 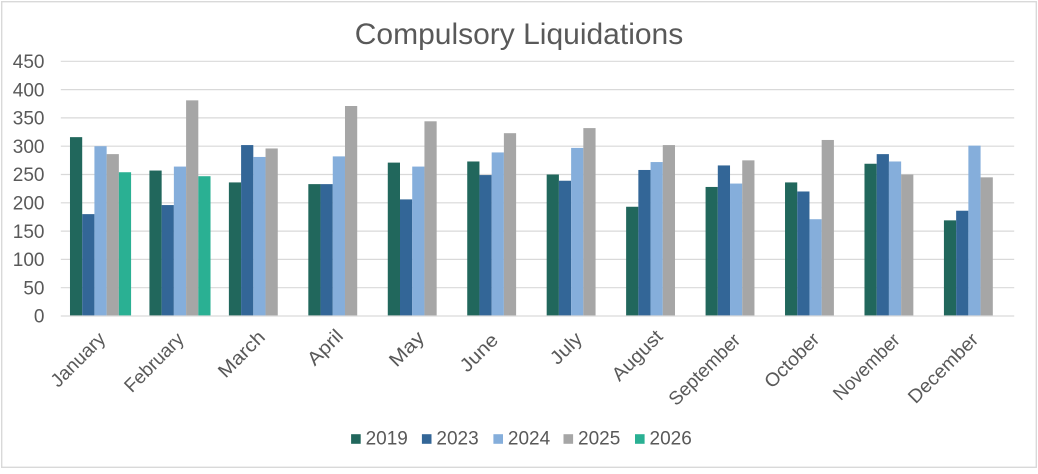 What do you see at coordinates (387, 438) in the screenshot?
I see `svg-text: 2019` at bounding box center [387, 438].